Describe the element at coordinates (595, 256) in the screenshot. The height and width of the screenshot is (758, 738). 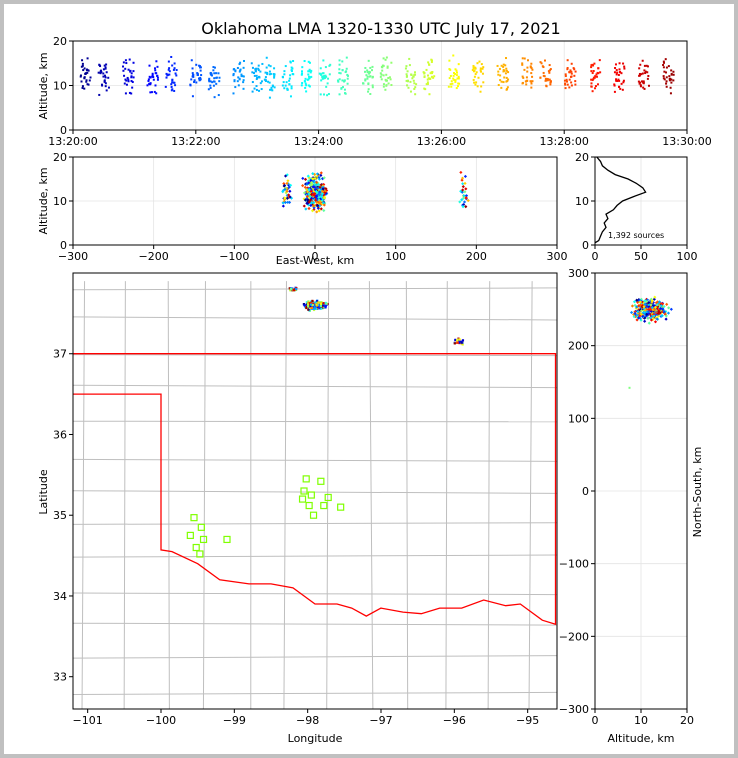
I see `alt-hist-x-tick-label: 0` at that location.